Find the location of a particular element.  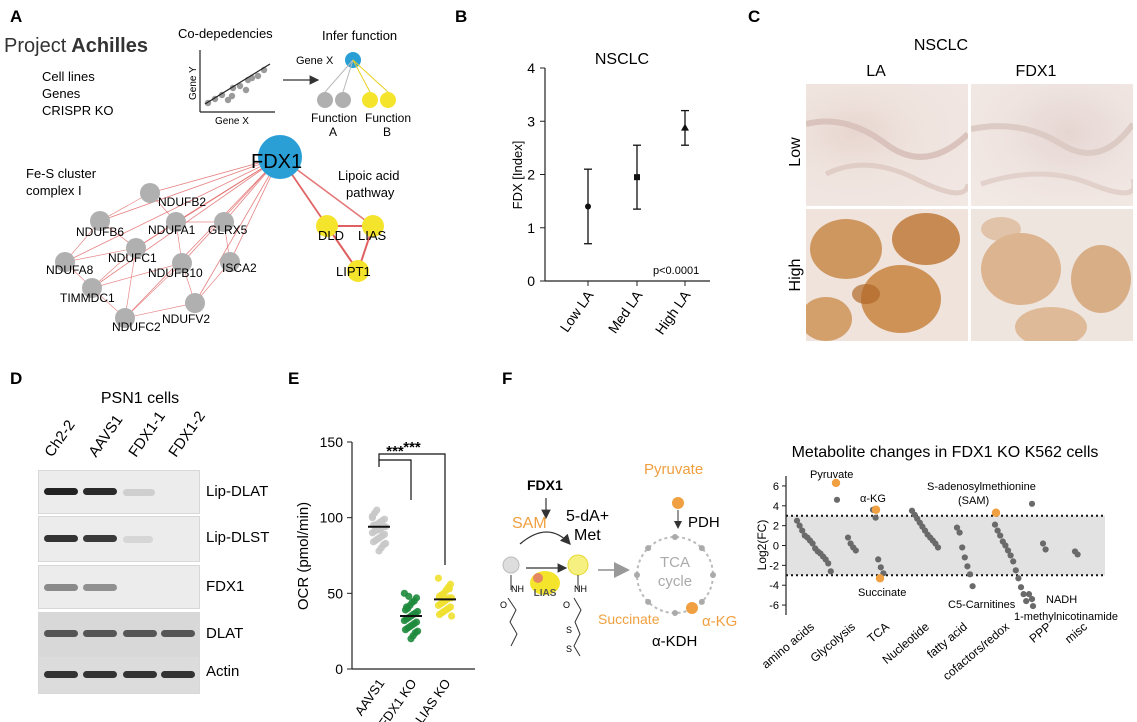

node-timmdc1 is located at coordinates (92, 288).